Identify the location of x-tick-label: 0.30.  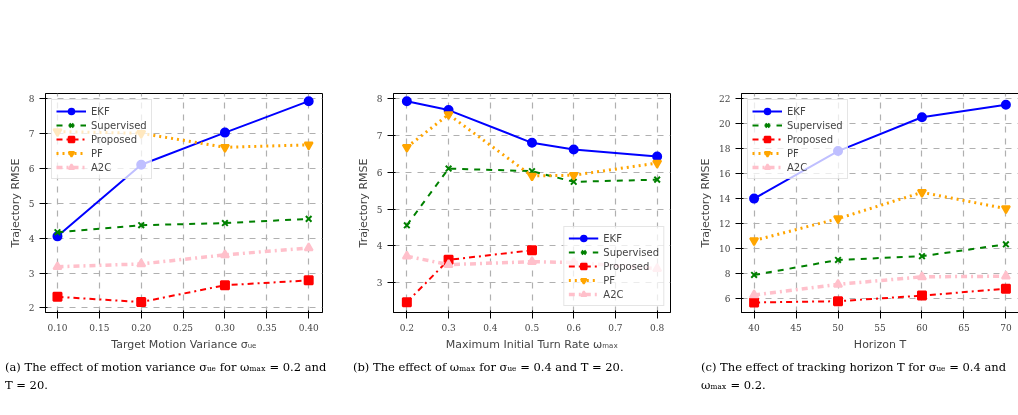
(225, 327).